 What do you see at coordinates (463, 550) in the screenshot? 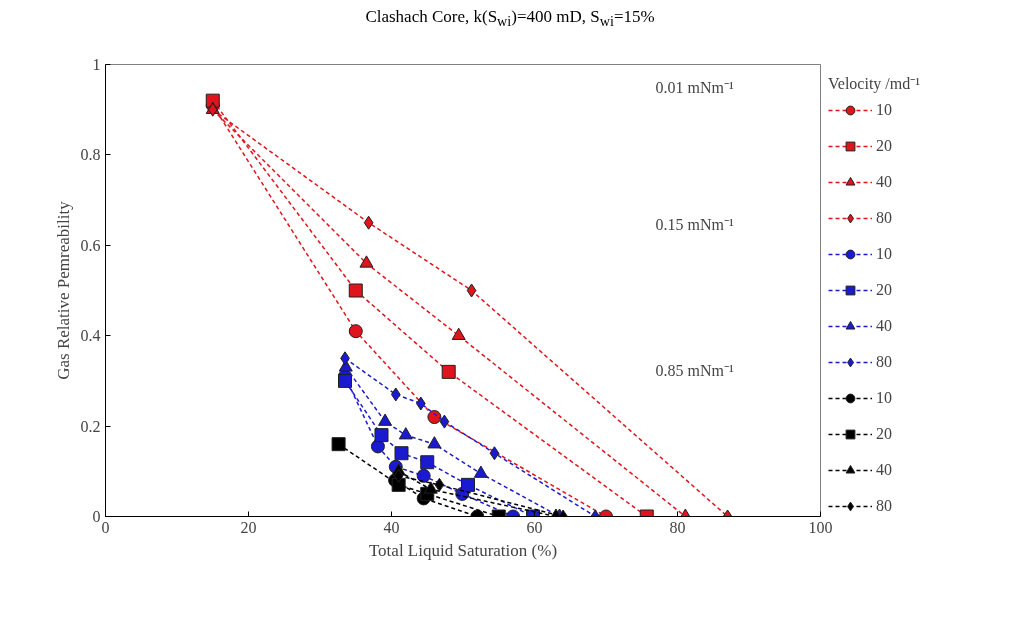
I see `x-axis-title: Total Liquid Saturation (%)` at bounding box center [463, 550].